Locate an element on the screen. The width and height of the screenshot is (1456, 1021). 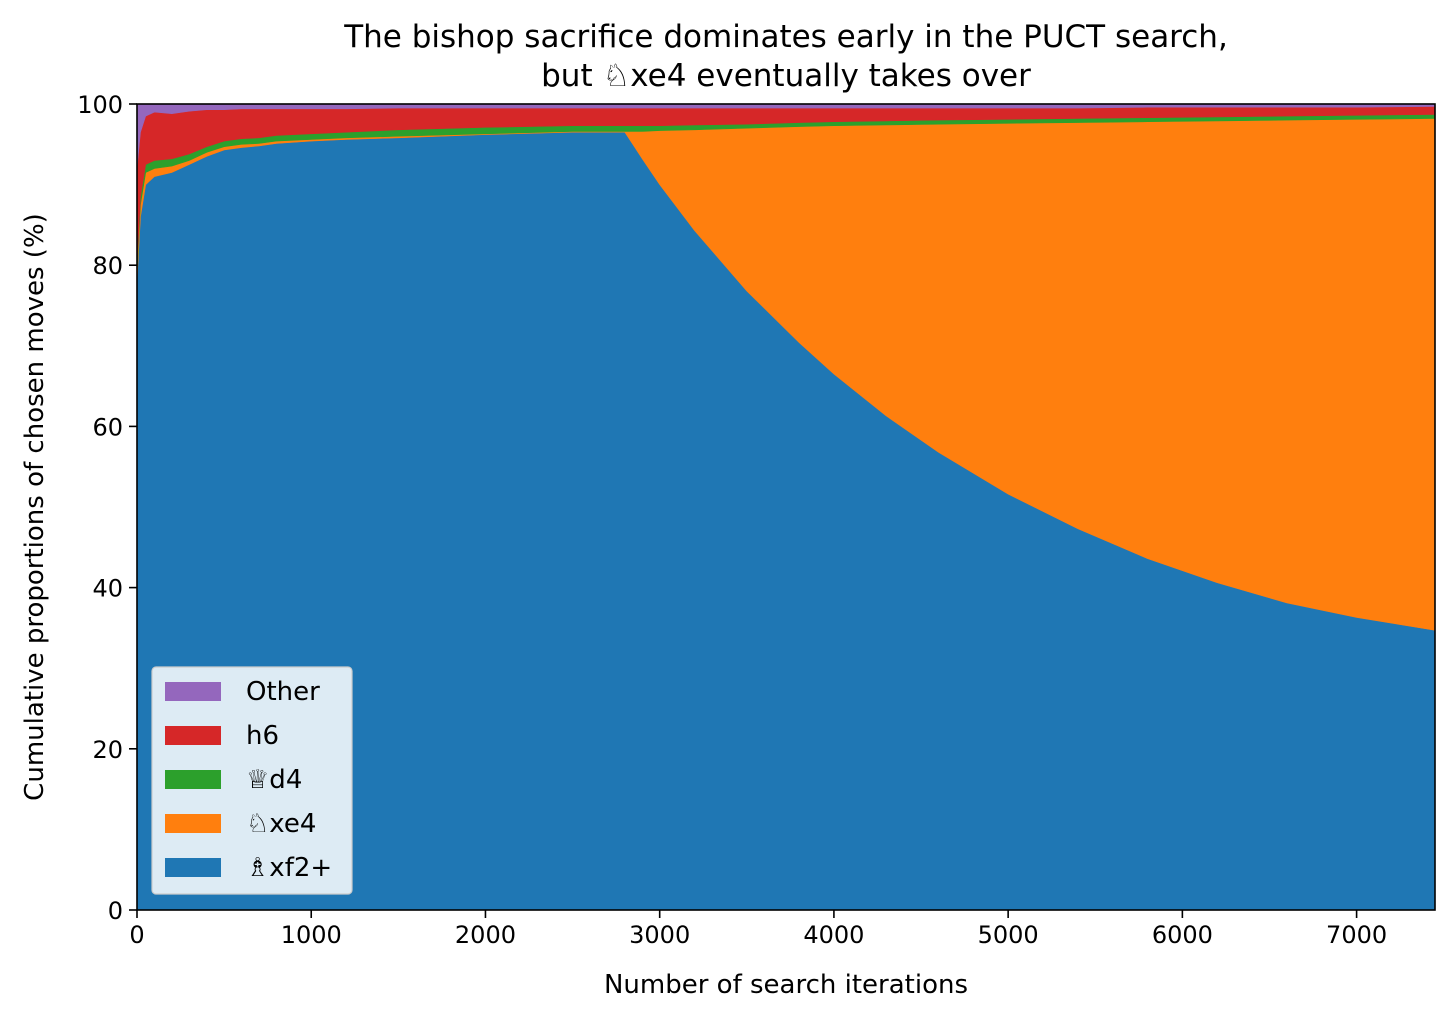
x-tick-label: 2000 is located at coordinates (485, 935).